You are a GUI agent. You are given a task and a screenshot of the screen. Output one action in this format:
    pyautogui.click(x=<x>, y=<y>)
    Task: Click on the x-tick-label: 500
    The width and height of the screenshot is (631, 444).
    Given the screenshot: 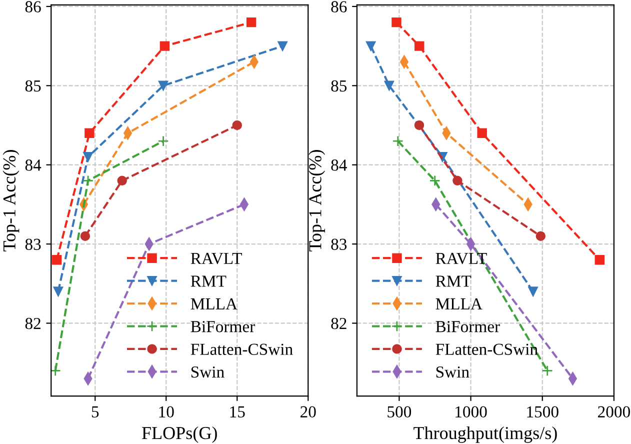 What is the action you would take?
    pyautogui.click(x=400, y=412)
    